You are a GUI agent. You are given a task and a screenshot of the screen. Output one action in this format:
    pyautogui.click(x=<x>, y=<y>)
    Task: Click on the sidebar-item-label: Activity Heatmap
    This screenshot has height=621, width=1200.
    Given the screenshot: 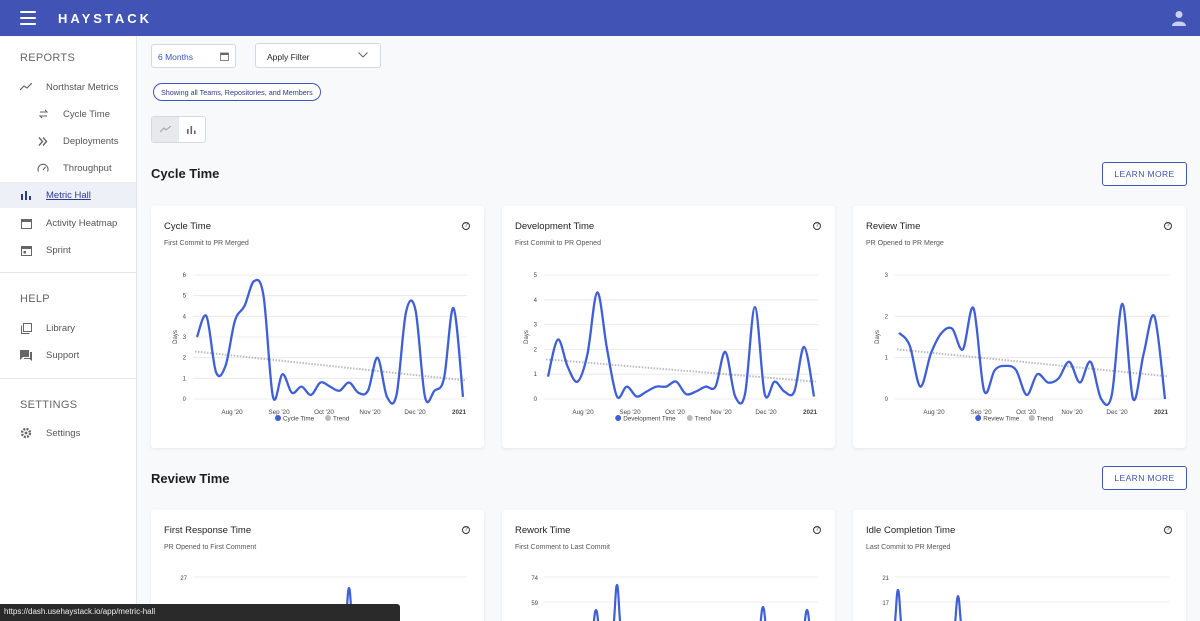 What is the action you would take?
    pyautogui.click(x=82, y=223)
    